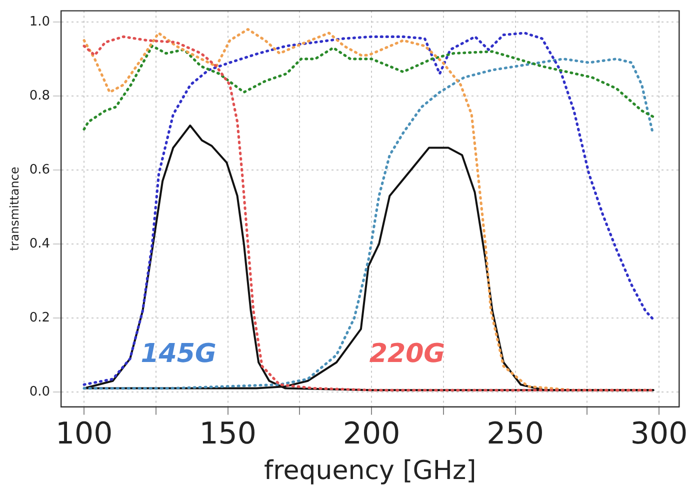  Describe the element at coordinates (39, 318) in the screenshot. I see `y-tick-label: 0.2` at that location.